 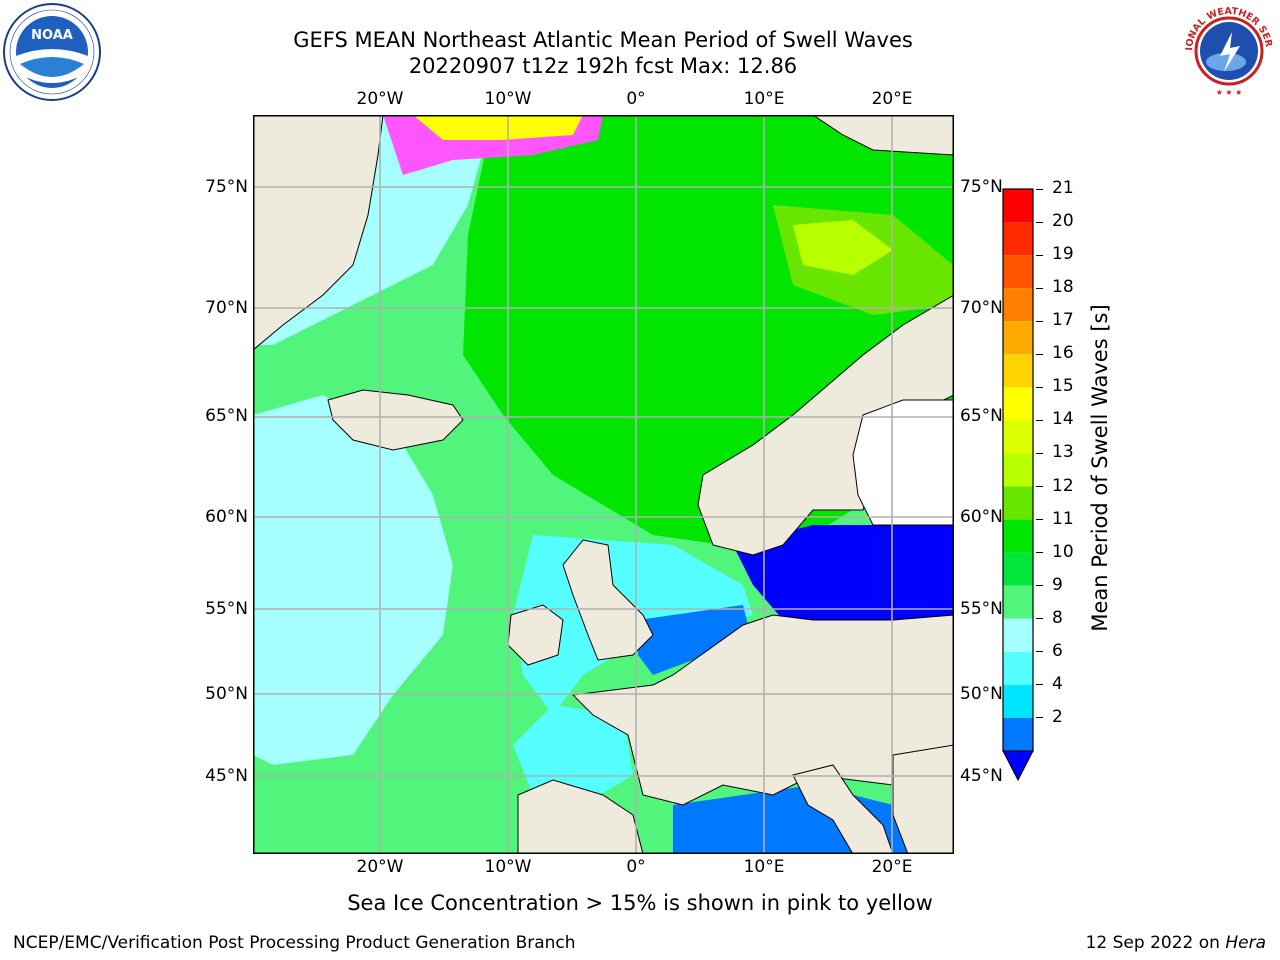 I want to click on lon-label-top-10w: 10°W, so click(x=508, y=99).